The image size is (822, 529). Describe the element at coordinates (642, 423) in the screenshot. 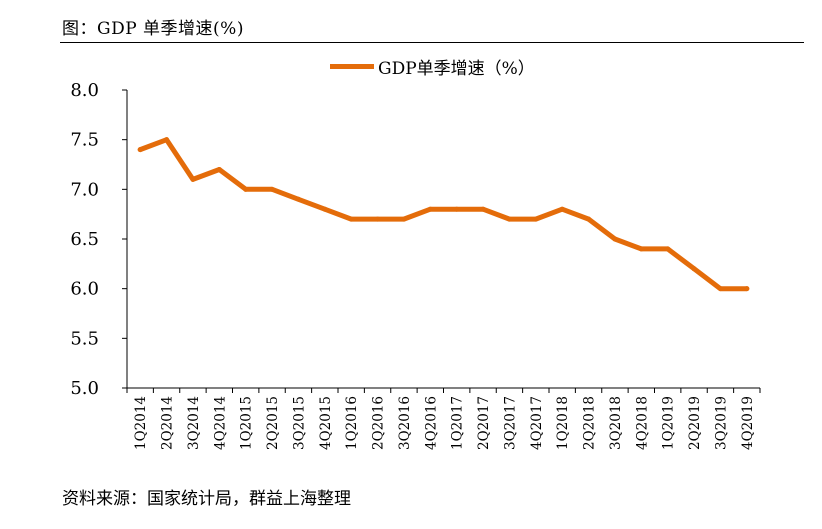

I see `x-tick-label: 4Q2018` at that location.